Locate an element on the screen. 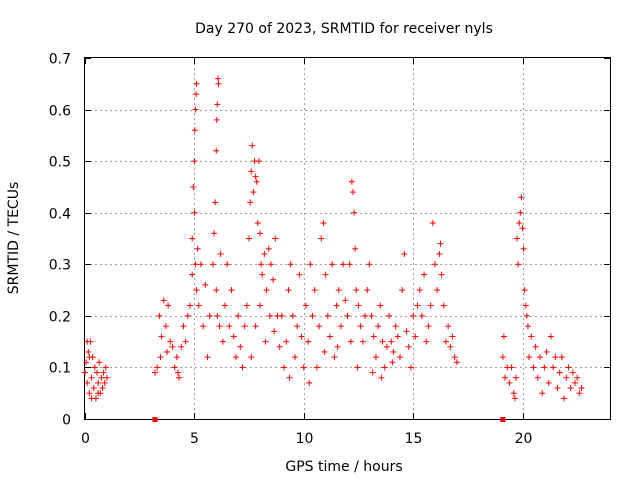 This screenshot has height=480, width=640. zero-marker is located at coordinates (503, 419).